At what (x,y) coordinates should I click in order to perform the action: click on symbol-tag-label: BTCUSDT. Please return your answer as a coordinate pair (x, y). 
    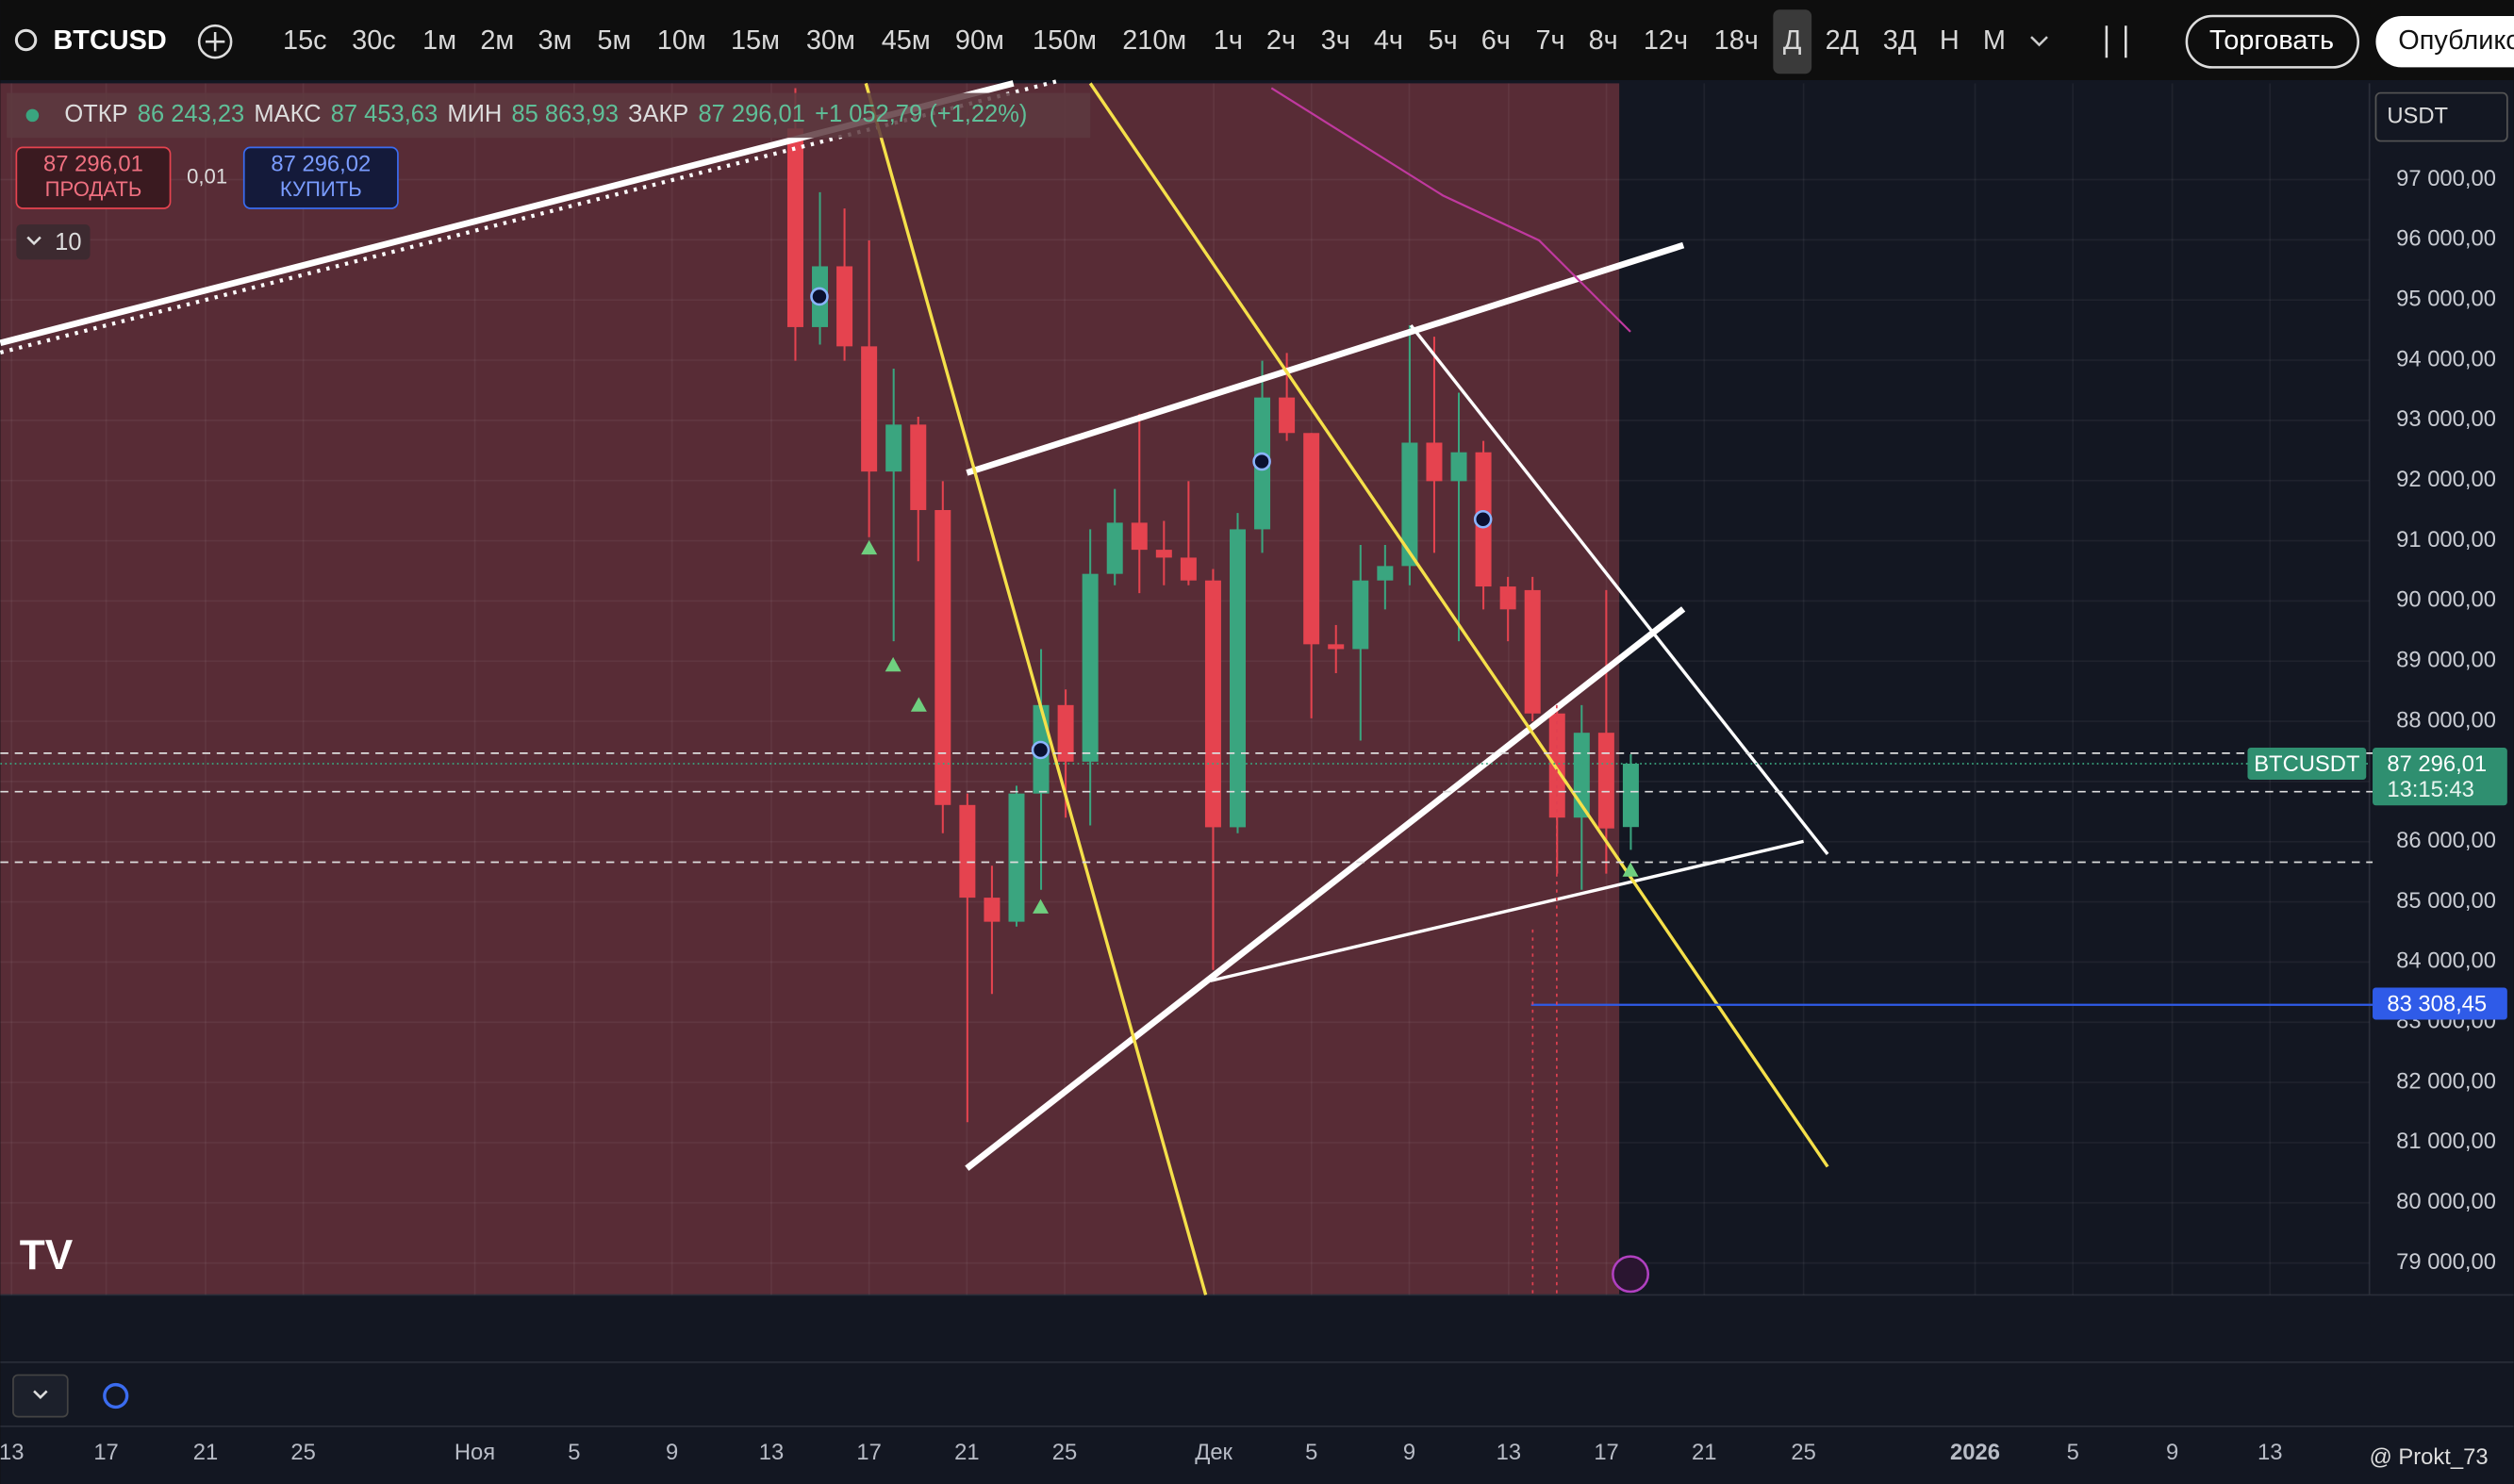
    Looking at the image, I should click on (2306, 764).